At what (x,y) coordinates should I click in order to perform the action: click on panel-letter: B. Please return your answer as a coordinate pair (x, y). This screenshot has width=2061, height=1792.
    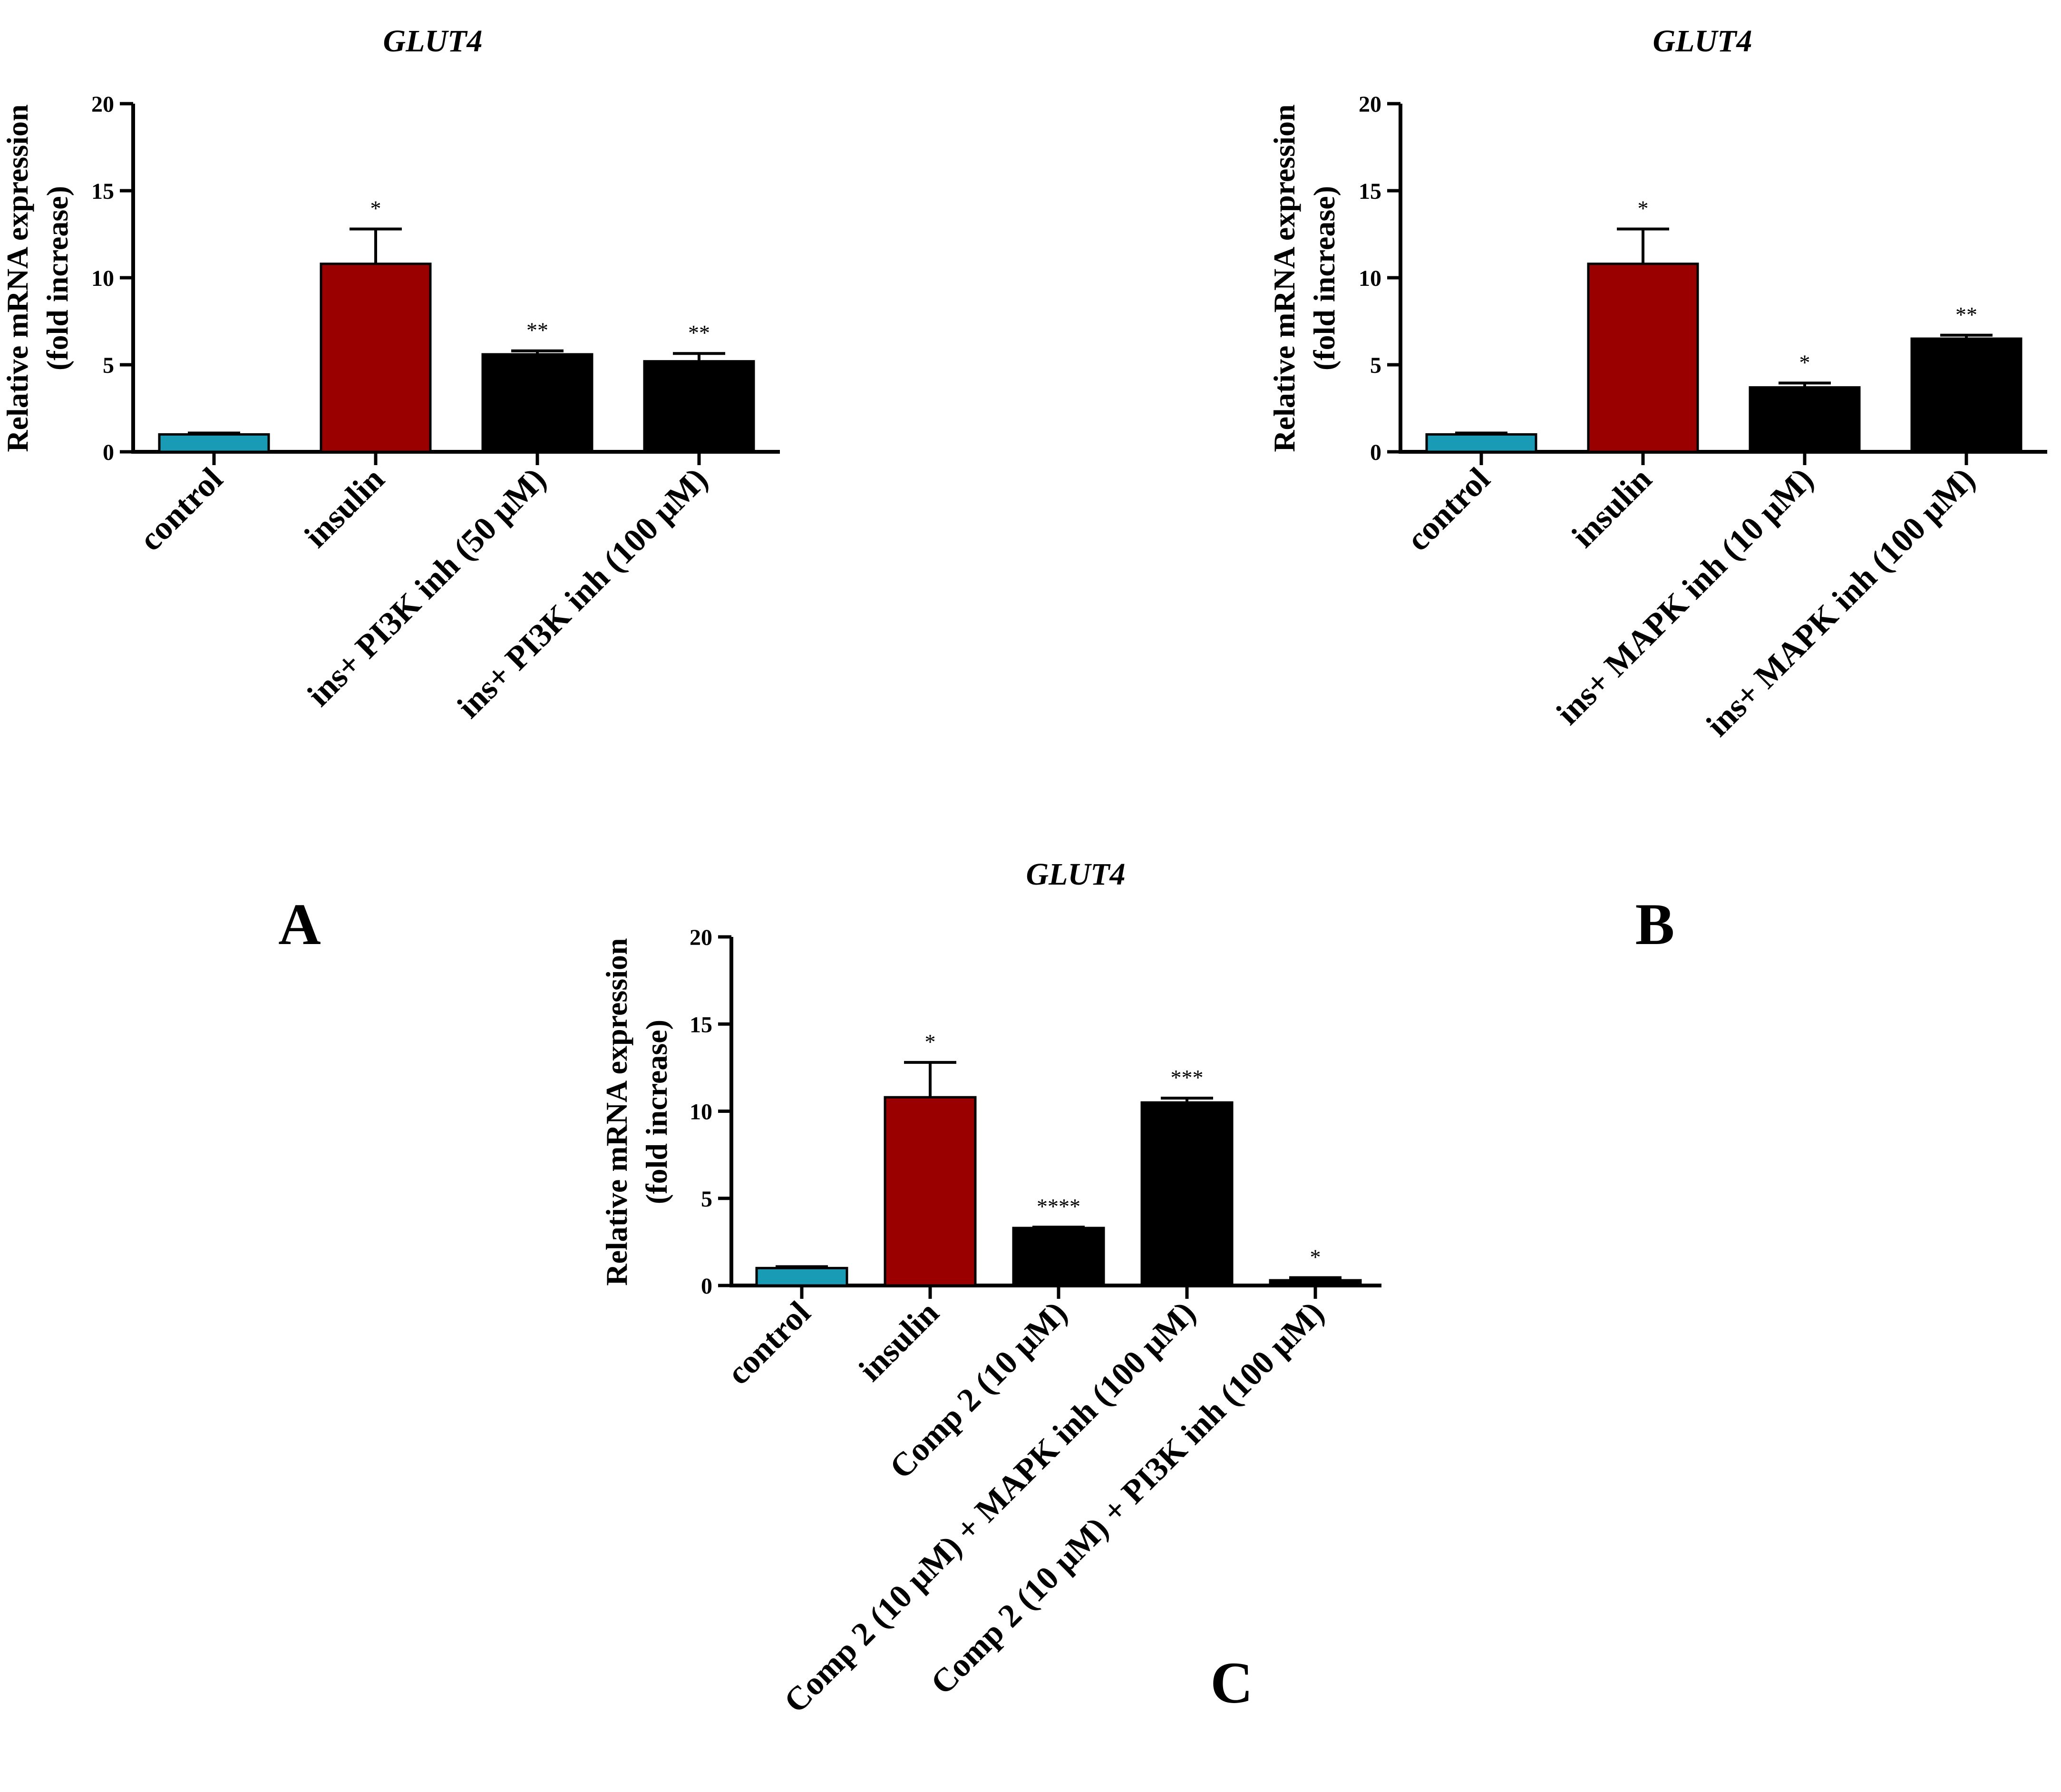
    Looking at the image, I should click on (1655, 925).